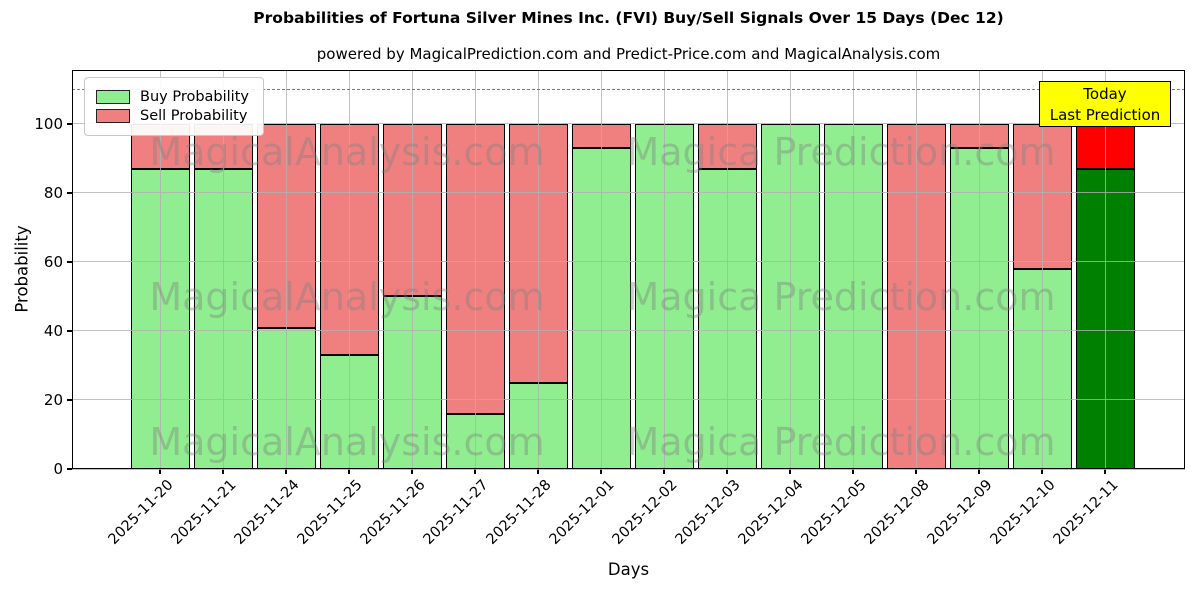  What do you see at coordinates (330, 512) in the screenshot?
I see `x-tick-label: 2025-11-25` at bounding box center [330, 512].